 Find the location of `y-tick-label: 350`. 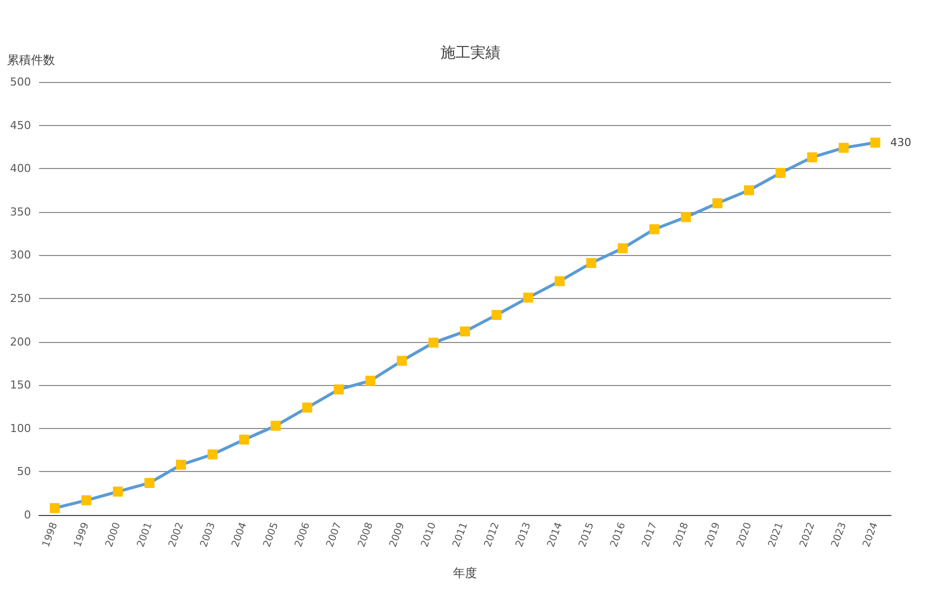

y-tick-label: 350 is located at coordinates (20, 211).